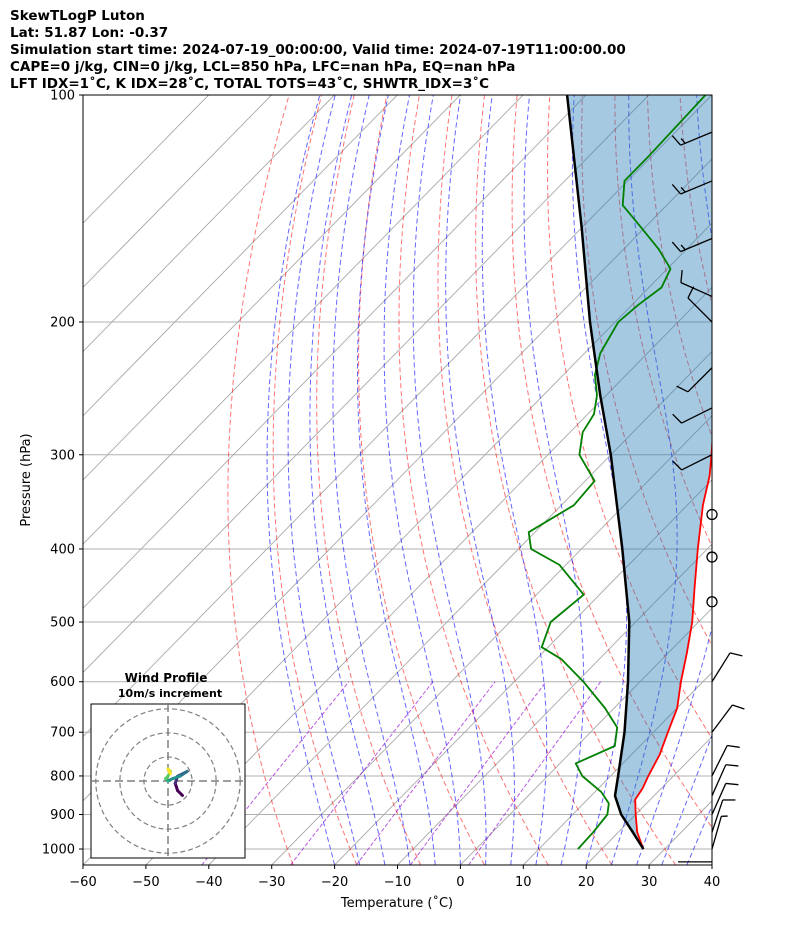 Image resolution: width=794 pixels, height=937 pixels. I want to click on x-tick-label: −20, so click(334, 882).